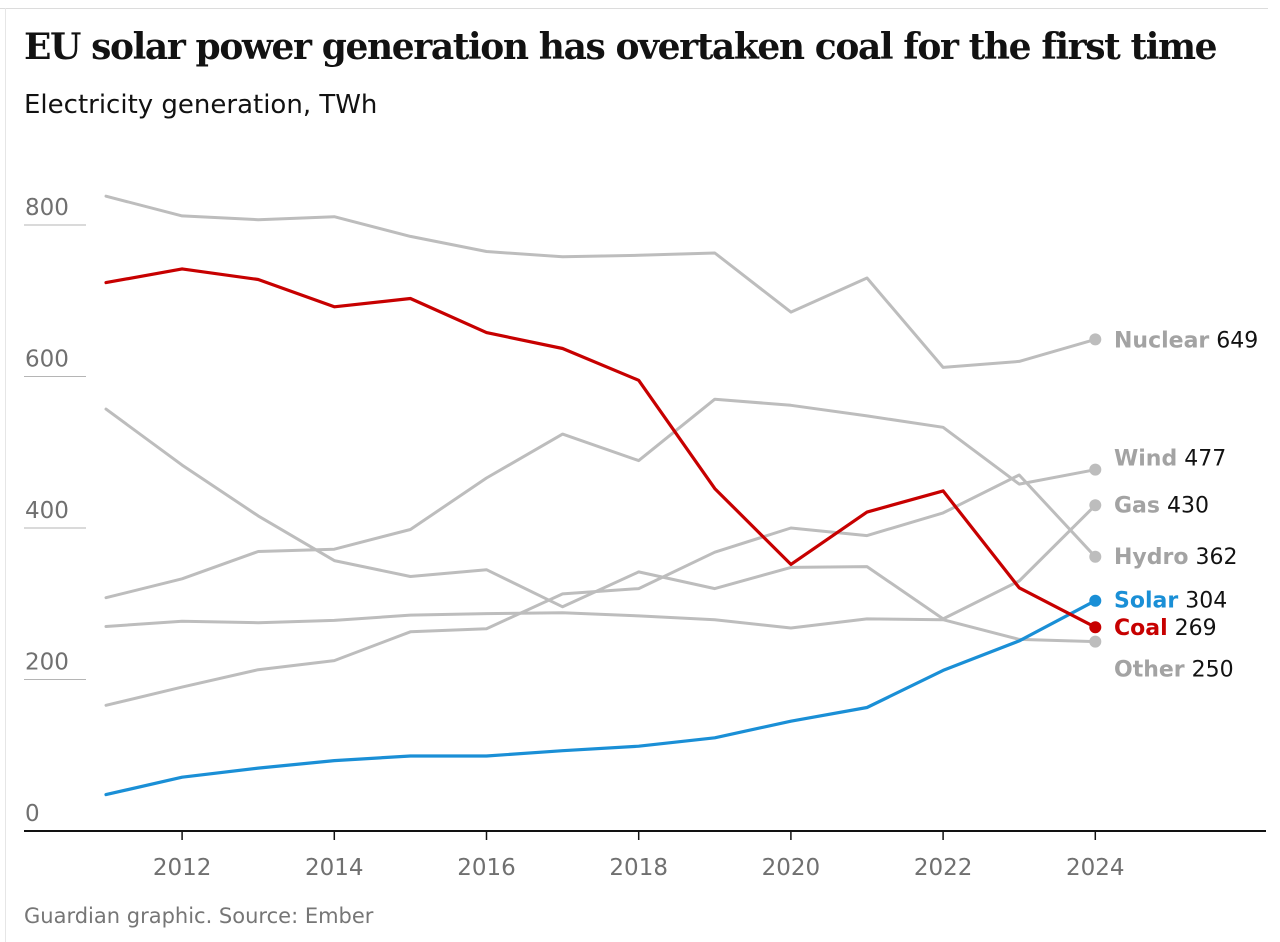  What do you see at coordinates (334, 868) in the screenshot?
I see `x-tick-label: 2014` at bounding box center [334, 868].